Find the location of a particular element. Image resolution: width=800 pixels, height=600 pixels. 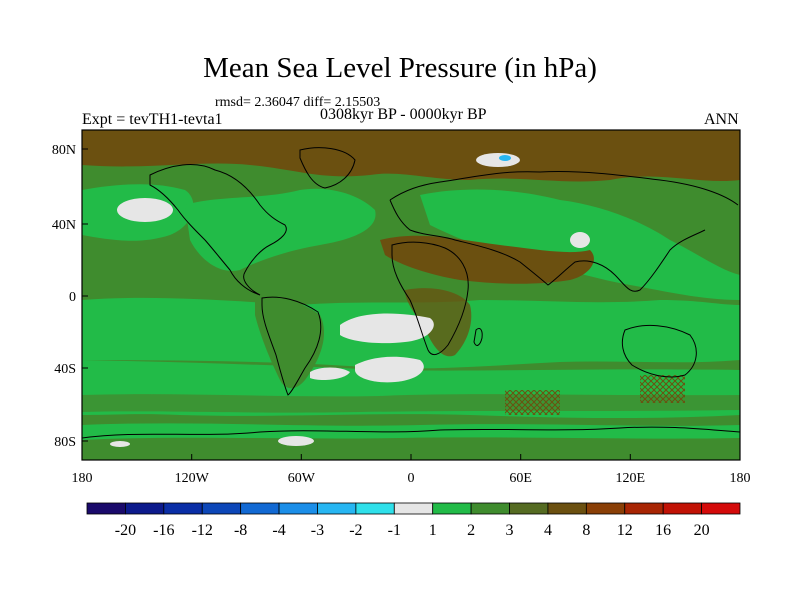

patch-weddell is located at coordinates (296, 441).